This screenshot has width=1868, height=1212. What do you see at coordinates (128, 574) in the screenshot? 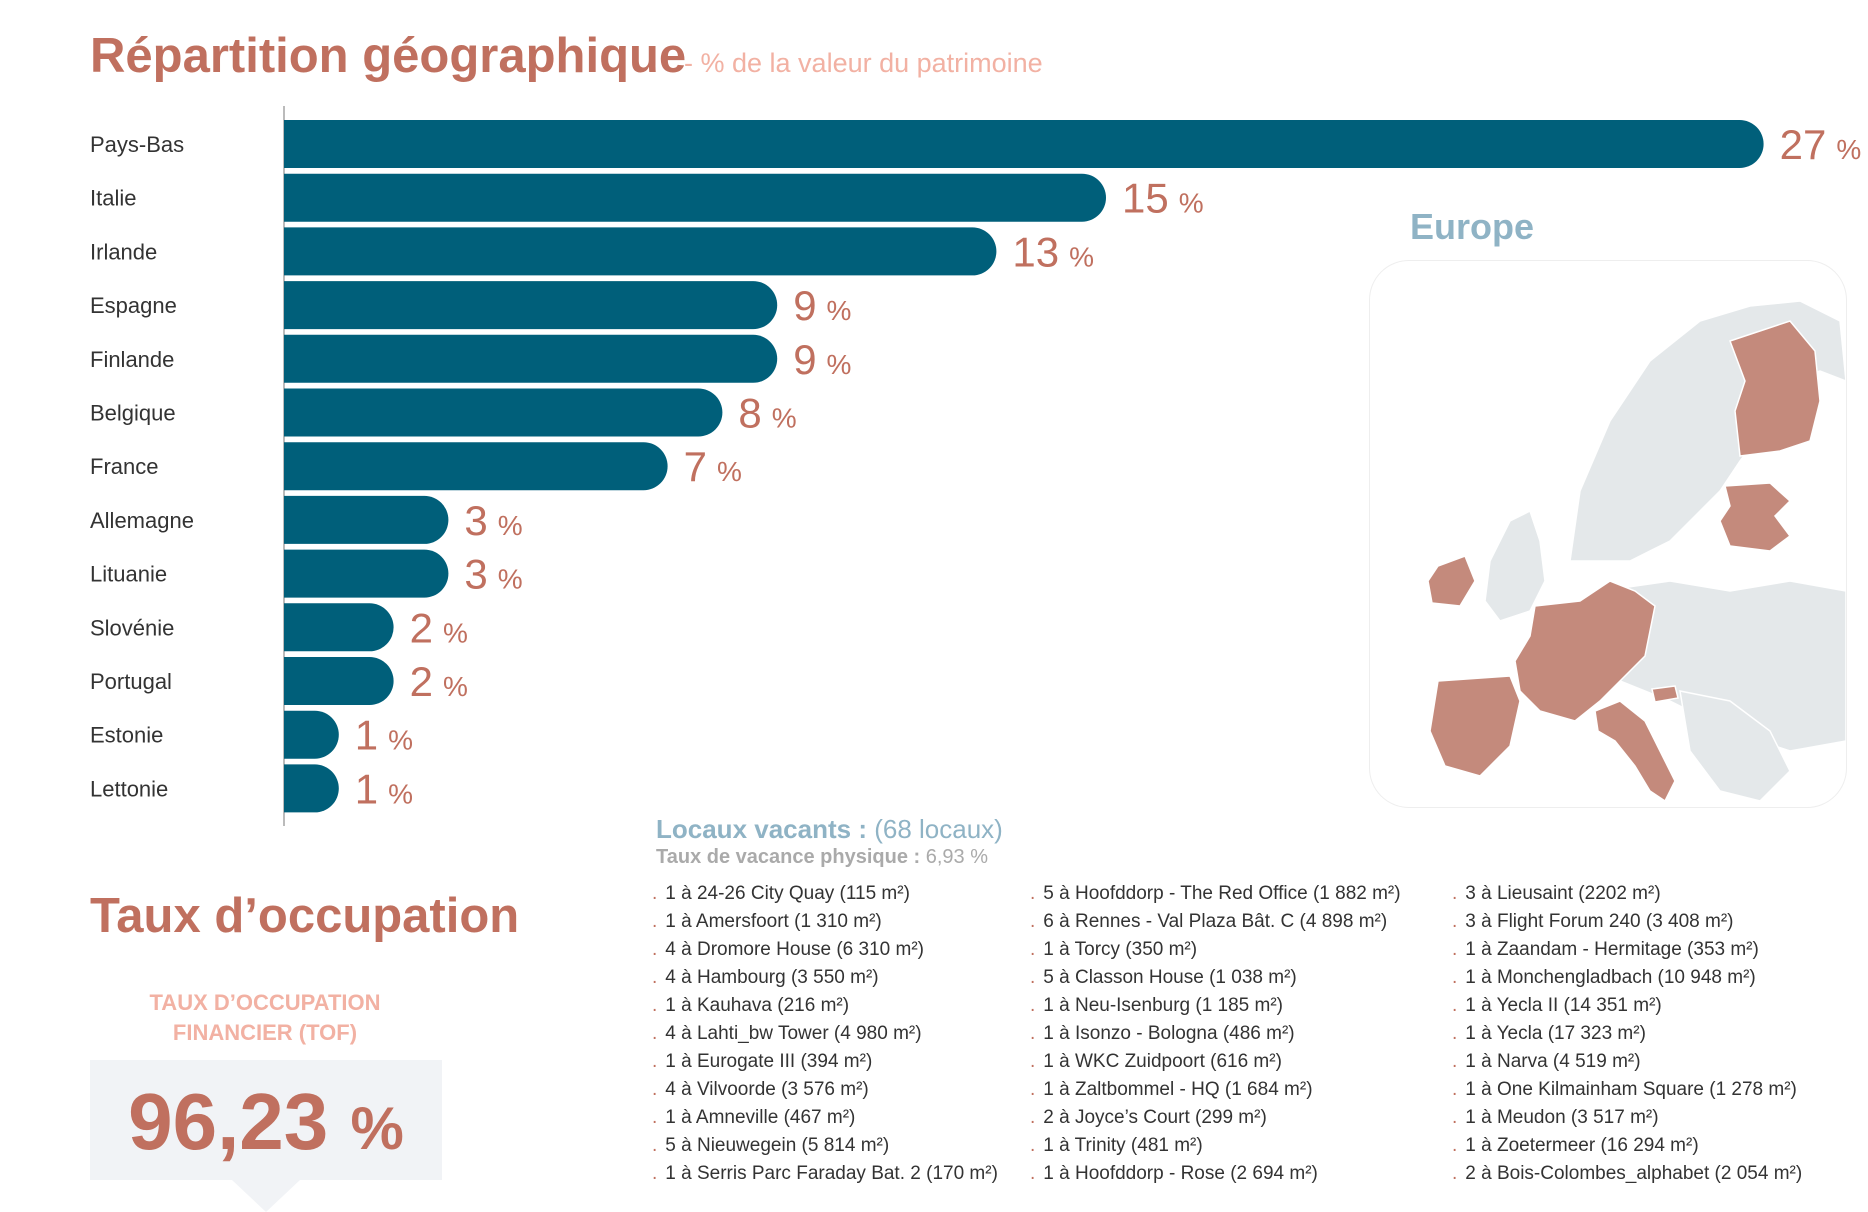
I see `category-label: Lituanie` at bounding box center [128, 574].